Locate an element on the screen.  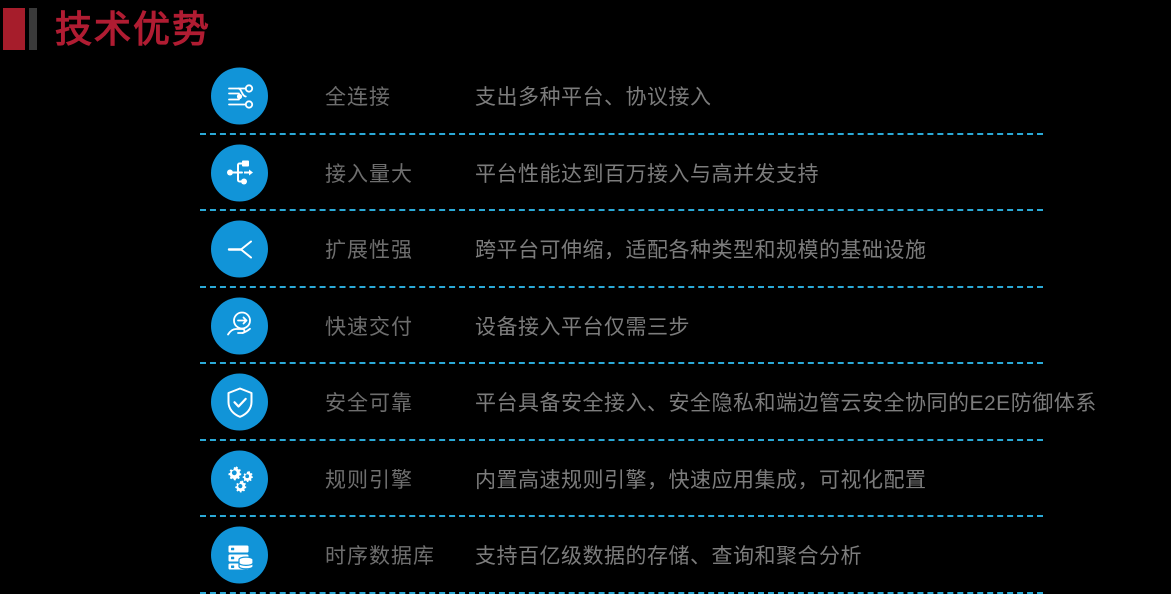
feature-description: 平台性能达到百万接入与高并发支持 is located at coordinates (647, 174).